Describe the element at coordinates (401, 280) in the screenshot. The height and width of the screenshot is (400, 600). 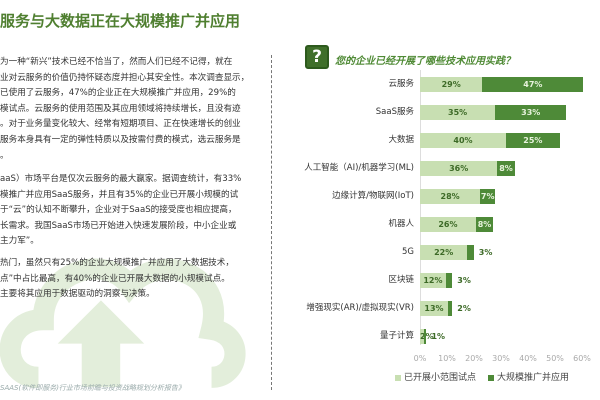
I see `category-label: 区块链` at that location.